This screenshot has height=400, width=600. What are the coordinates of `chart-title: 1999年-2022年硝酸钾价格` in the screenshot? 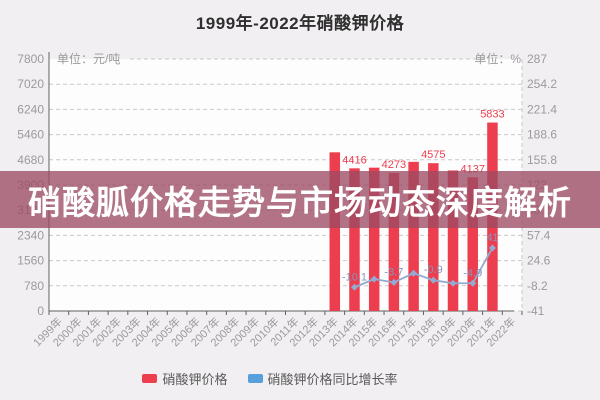 It's located at (300, 23).